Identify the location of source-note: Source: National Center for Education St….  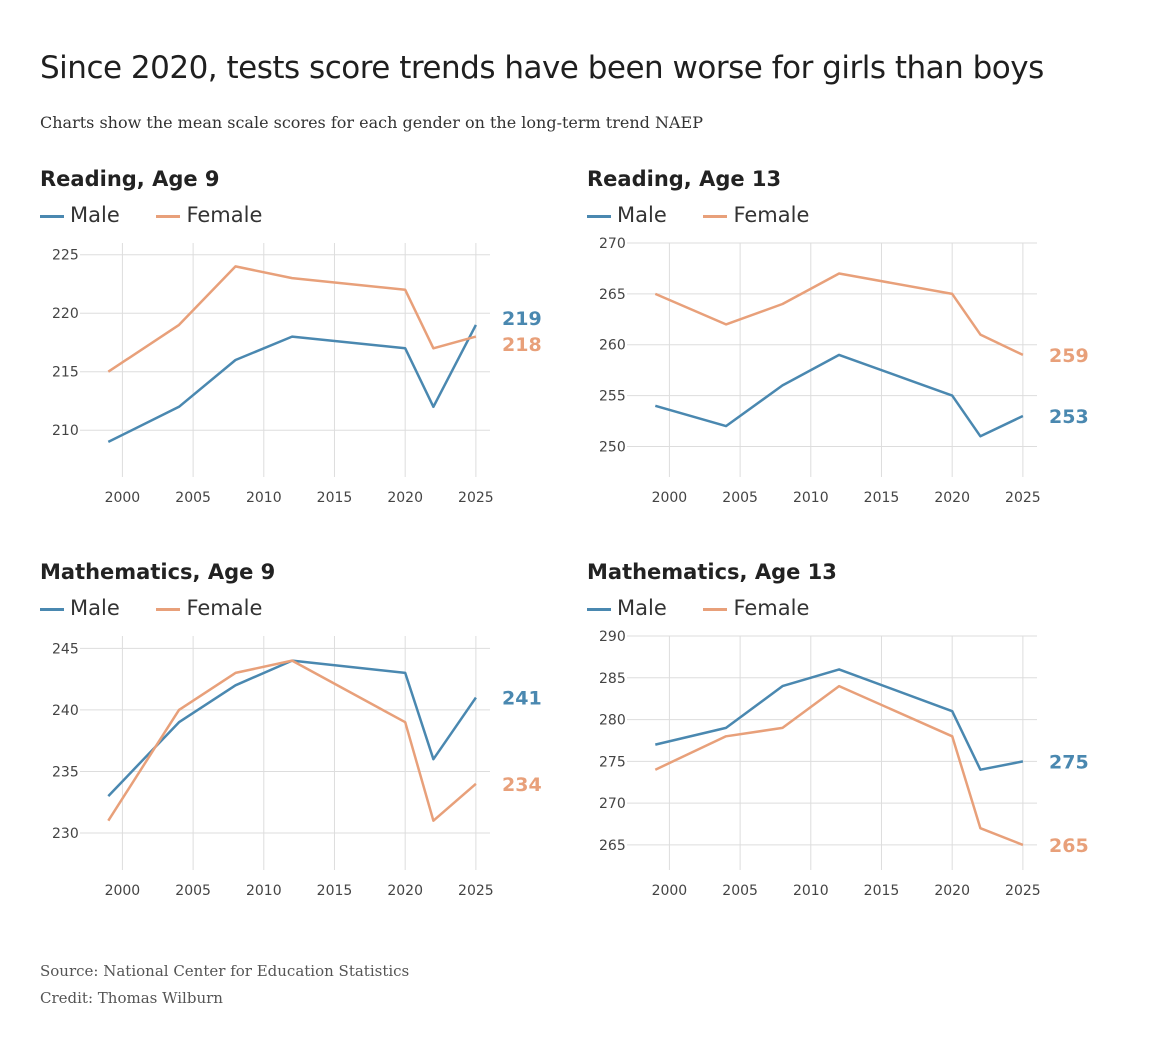
(225, 971).